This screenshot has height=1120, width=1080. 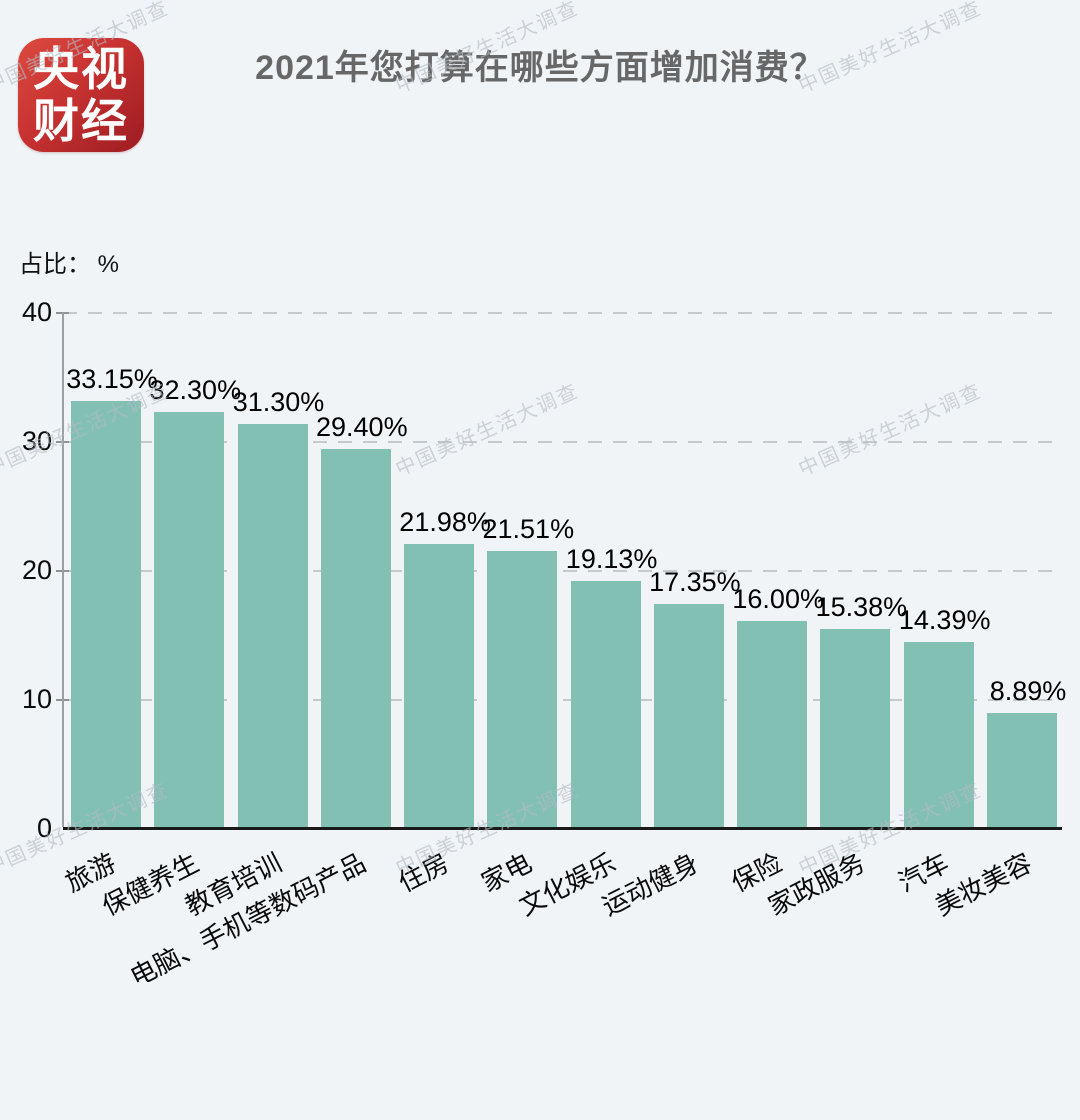 I want to click on bar-value-label: 21.51%, so click(x=528, y=528).